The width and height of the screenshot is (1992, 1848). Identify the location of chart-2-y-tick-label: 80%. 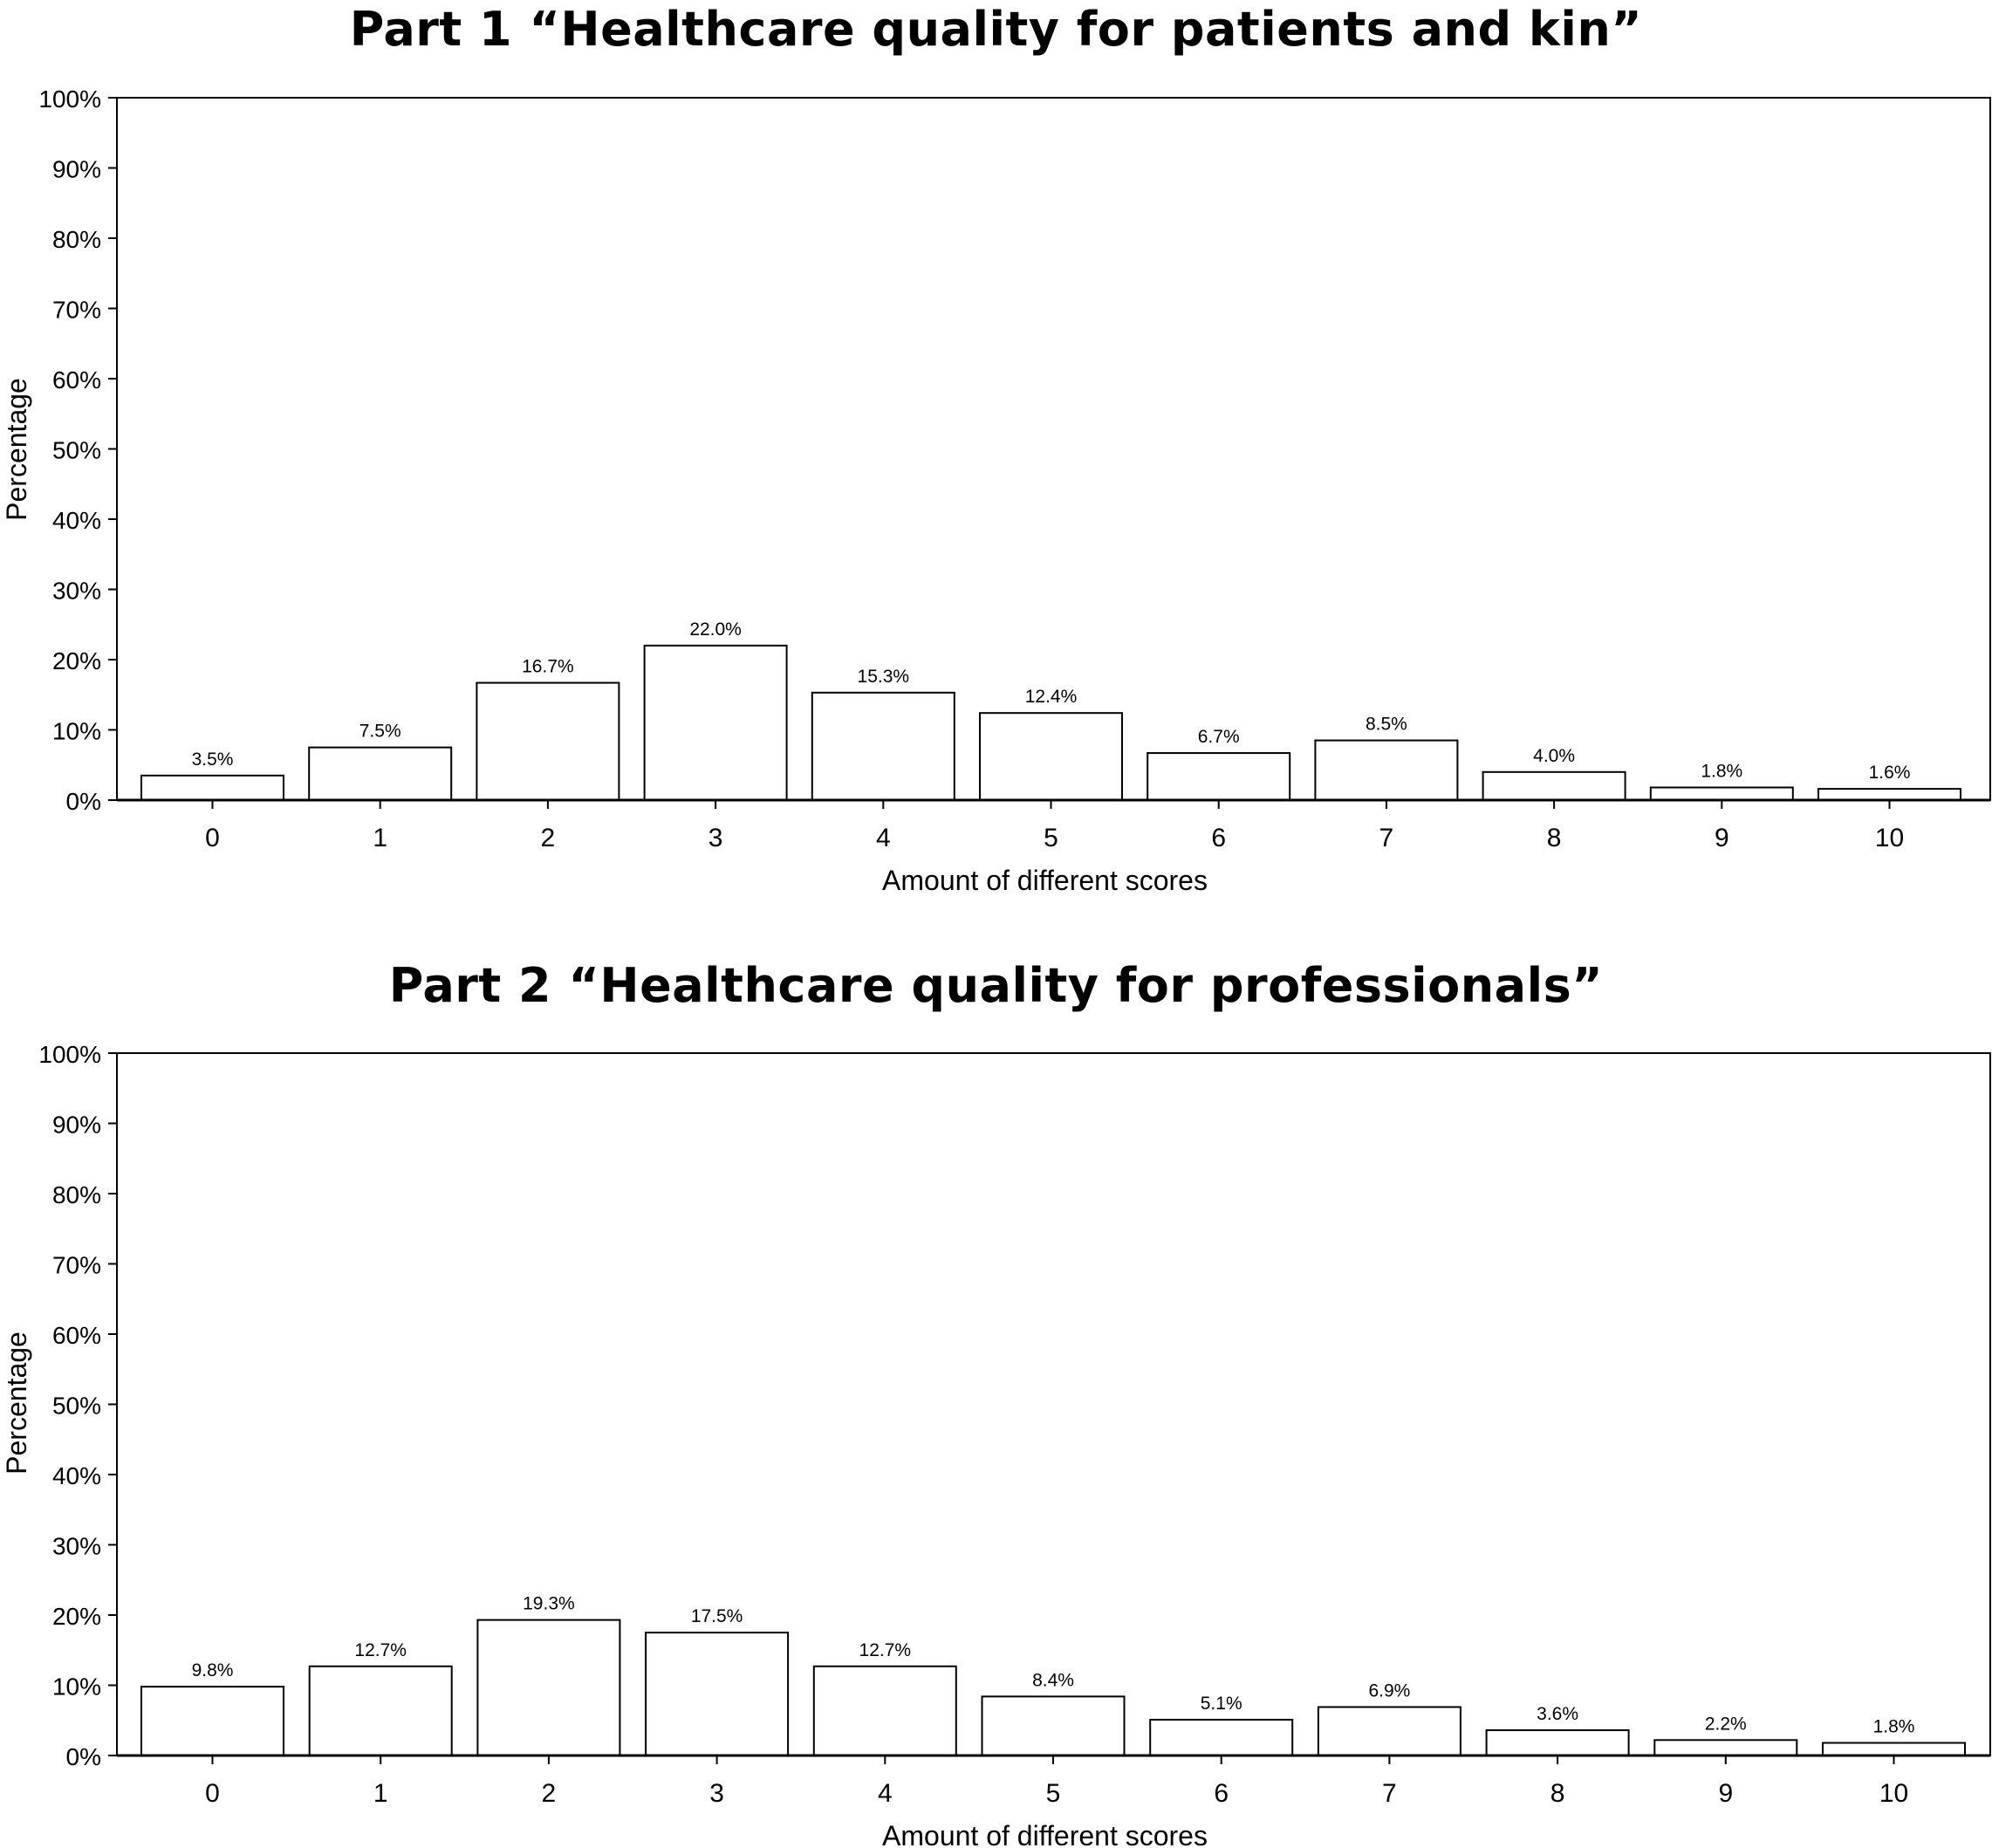
(77, 1194).